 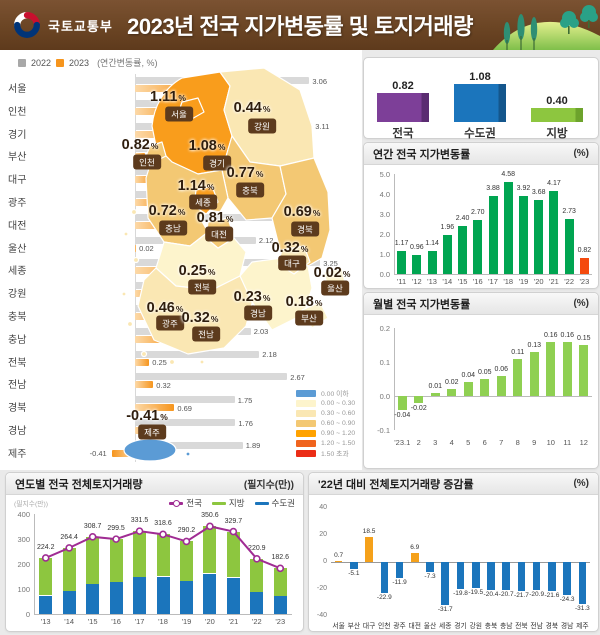 What do you see at coordinates (417, 264) in the screenshot?
I see `annual-bar-'12` at bounding box center [417, 264].